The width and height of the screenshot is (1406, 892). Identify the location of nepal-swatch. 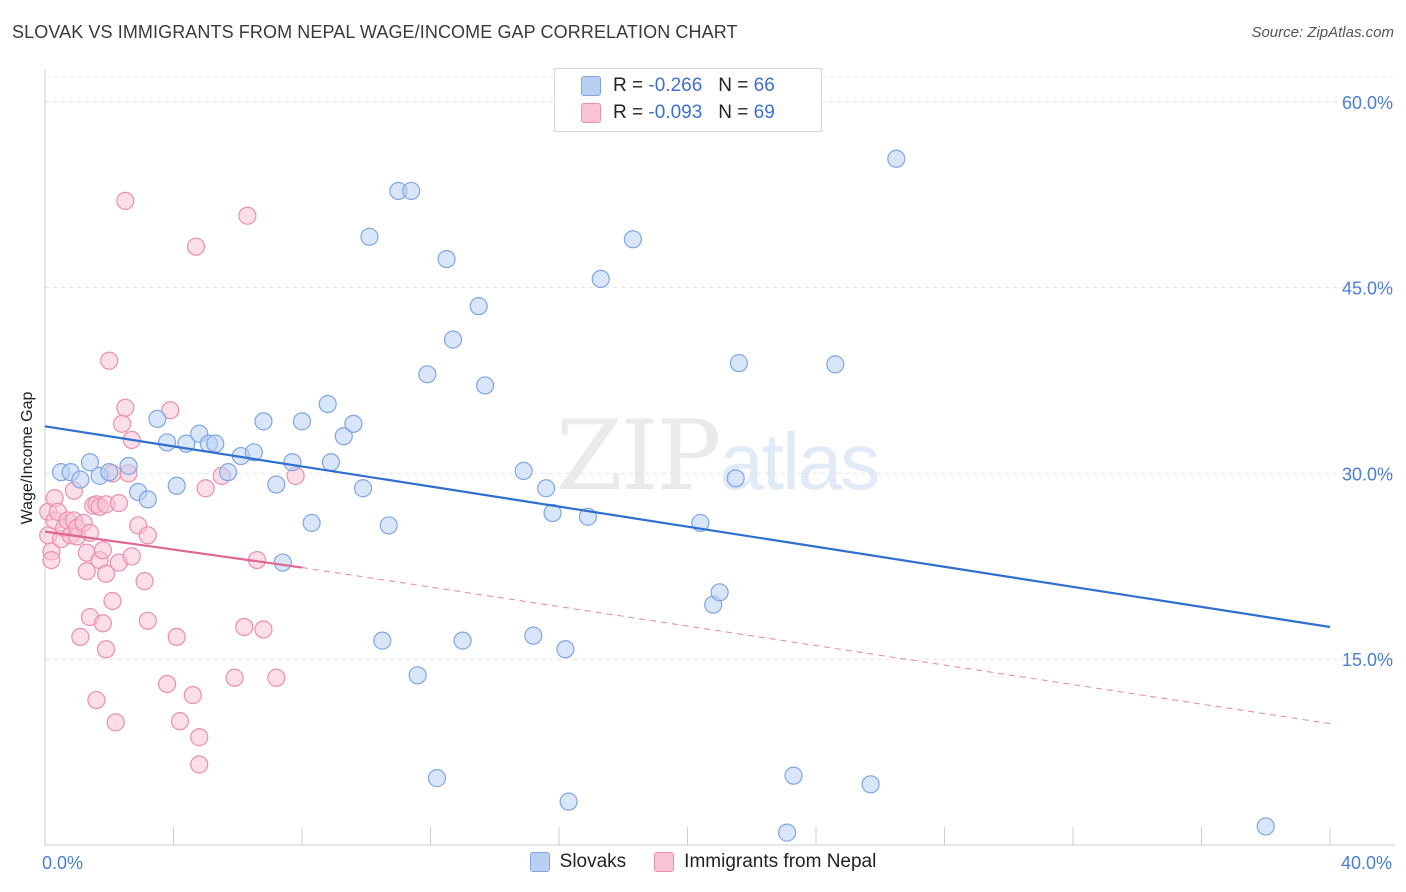
(591, 113).